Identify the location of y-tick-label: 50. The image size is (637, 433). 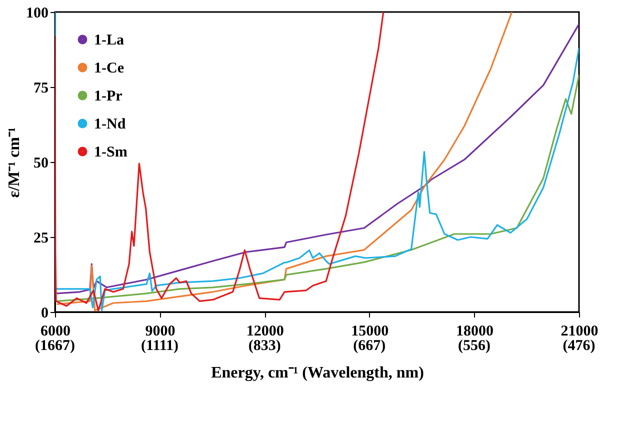
(41, 164).